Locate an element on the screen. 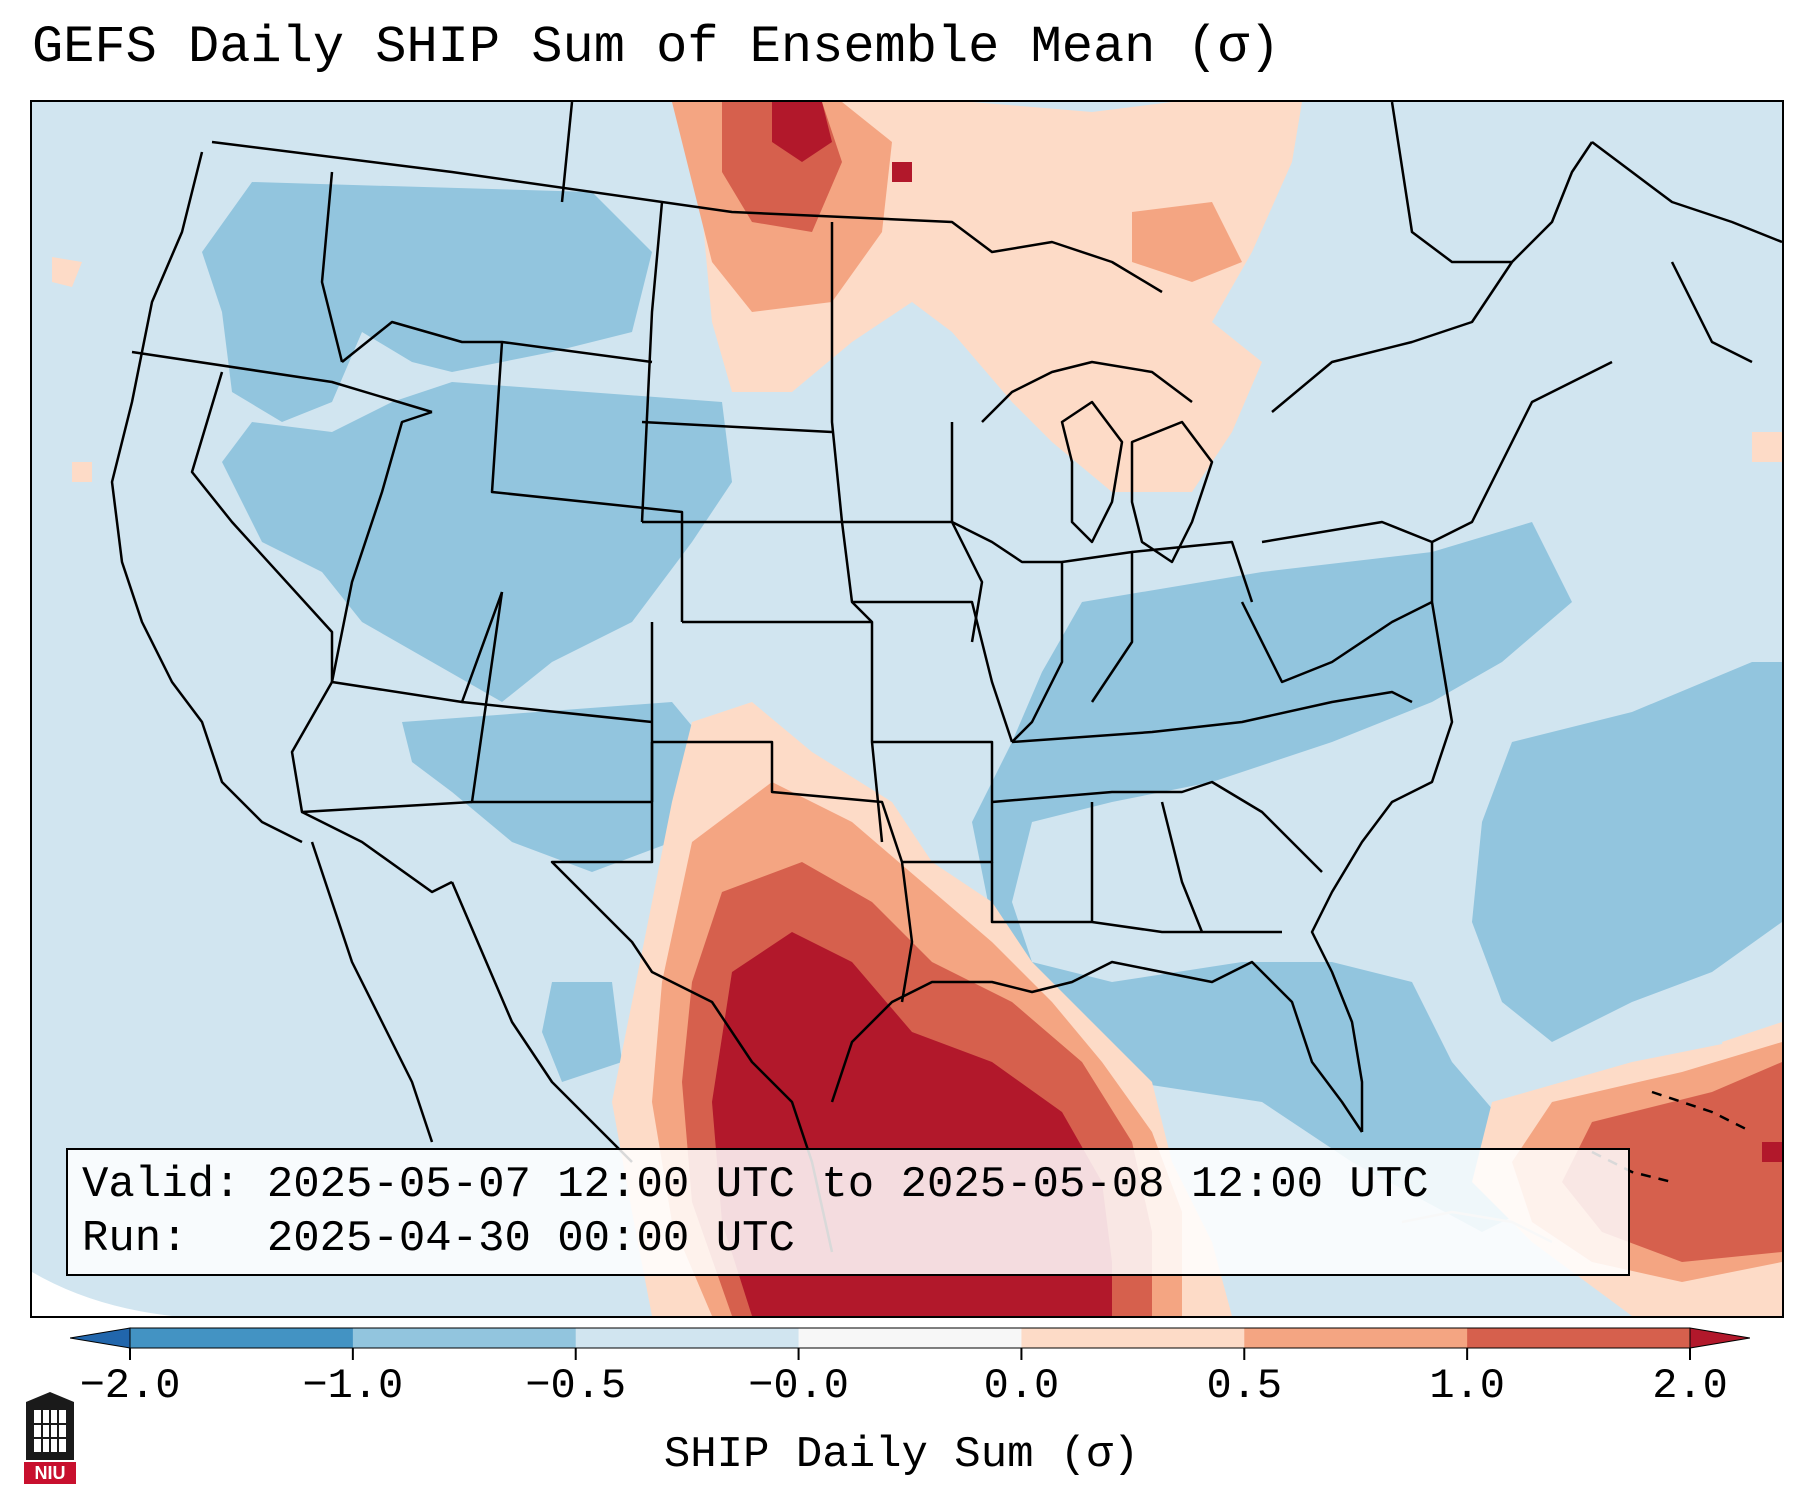  colorbar-extend-low is located at coordinates (100, 1338).